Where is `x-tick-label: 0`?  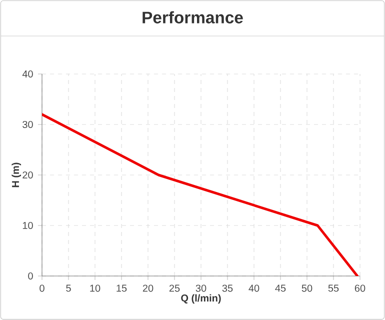
x-tick-label: 0 is located at coordinates (42, 288).